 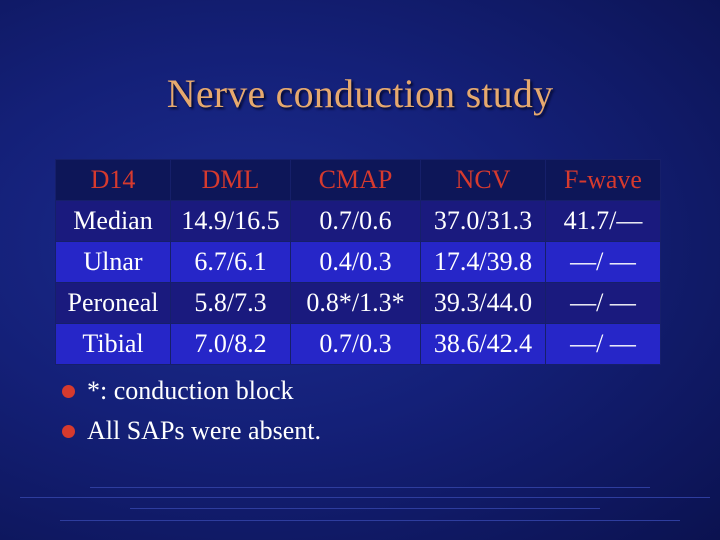 I want to click on table-row: Ulnar 6.7/6.1 0.4/0.3 17.4/39.8 —/ —, so click(x=358, y=262).